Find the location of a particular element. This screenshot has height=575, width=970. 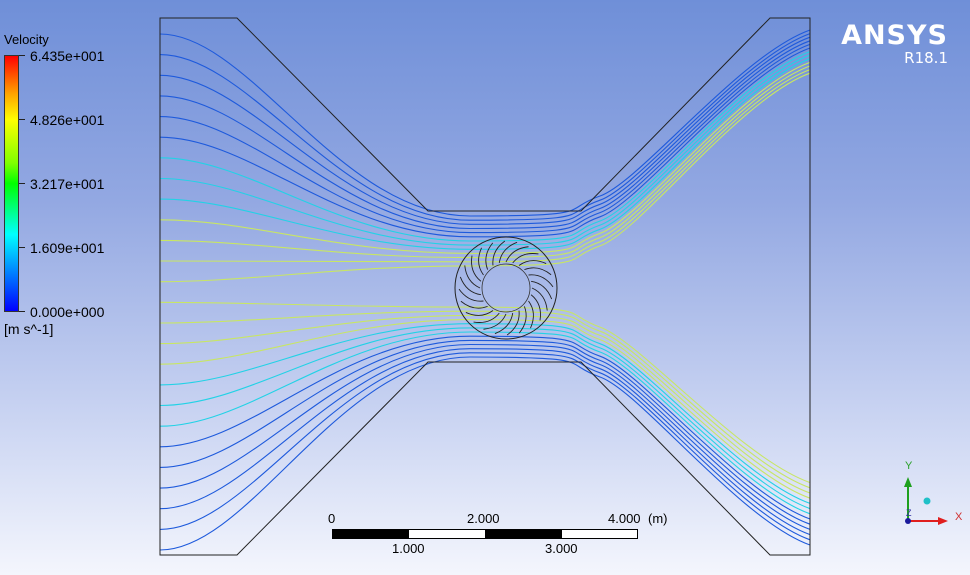

legend-tick-label: 0.000e+000 is located at coordinates (67, 312).